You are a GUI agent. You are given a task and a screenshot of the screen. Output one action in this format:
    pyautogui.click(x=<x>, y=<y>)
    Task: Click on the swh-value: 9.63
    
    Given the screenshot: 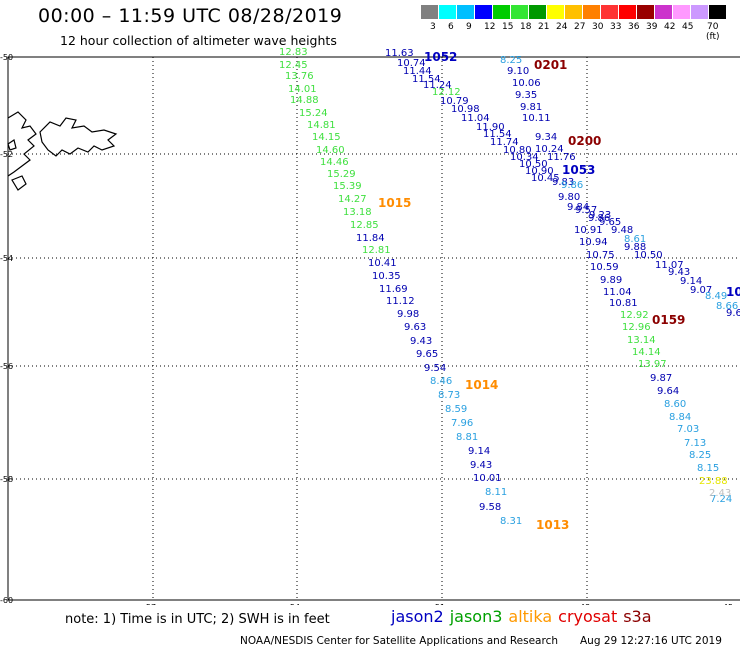 What is the action you would take?
    pyautogui.click(x=415, y=327)
    